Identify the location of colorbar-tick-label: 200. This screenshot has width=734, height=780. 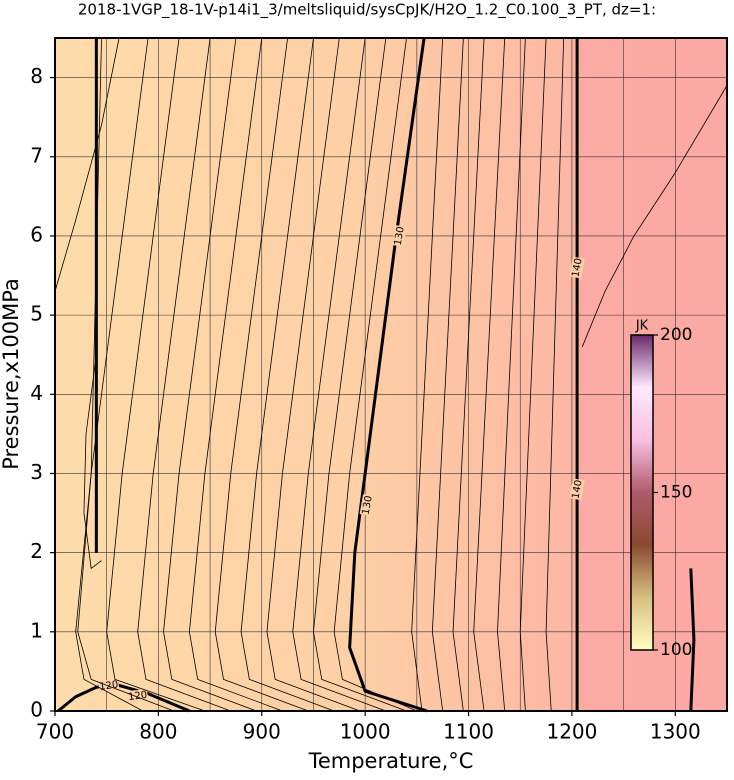
(676, 335).